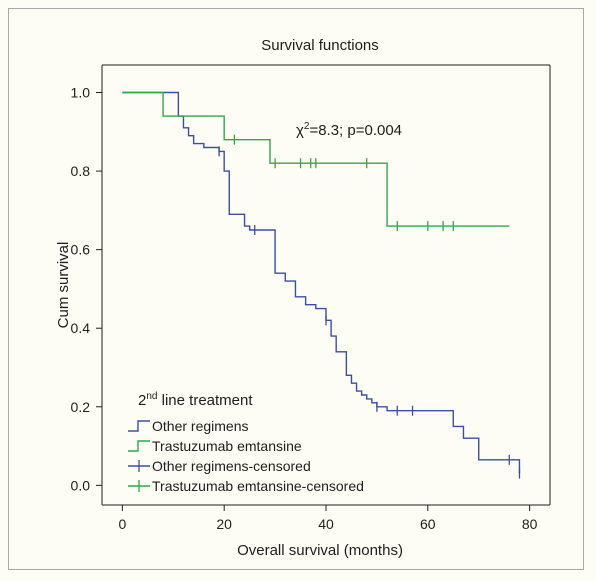 The height and width of the screenshot is (581, 596). What do you see at coordinates (81, 250) in the screenshot?
I see `y-tick-label: 0.6` at bounding box center [81, 250].